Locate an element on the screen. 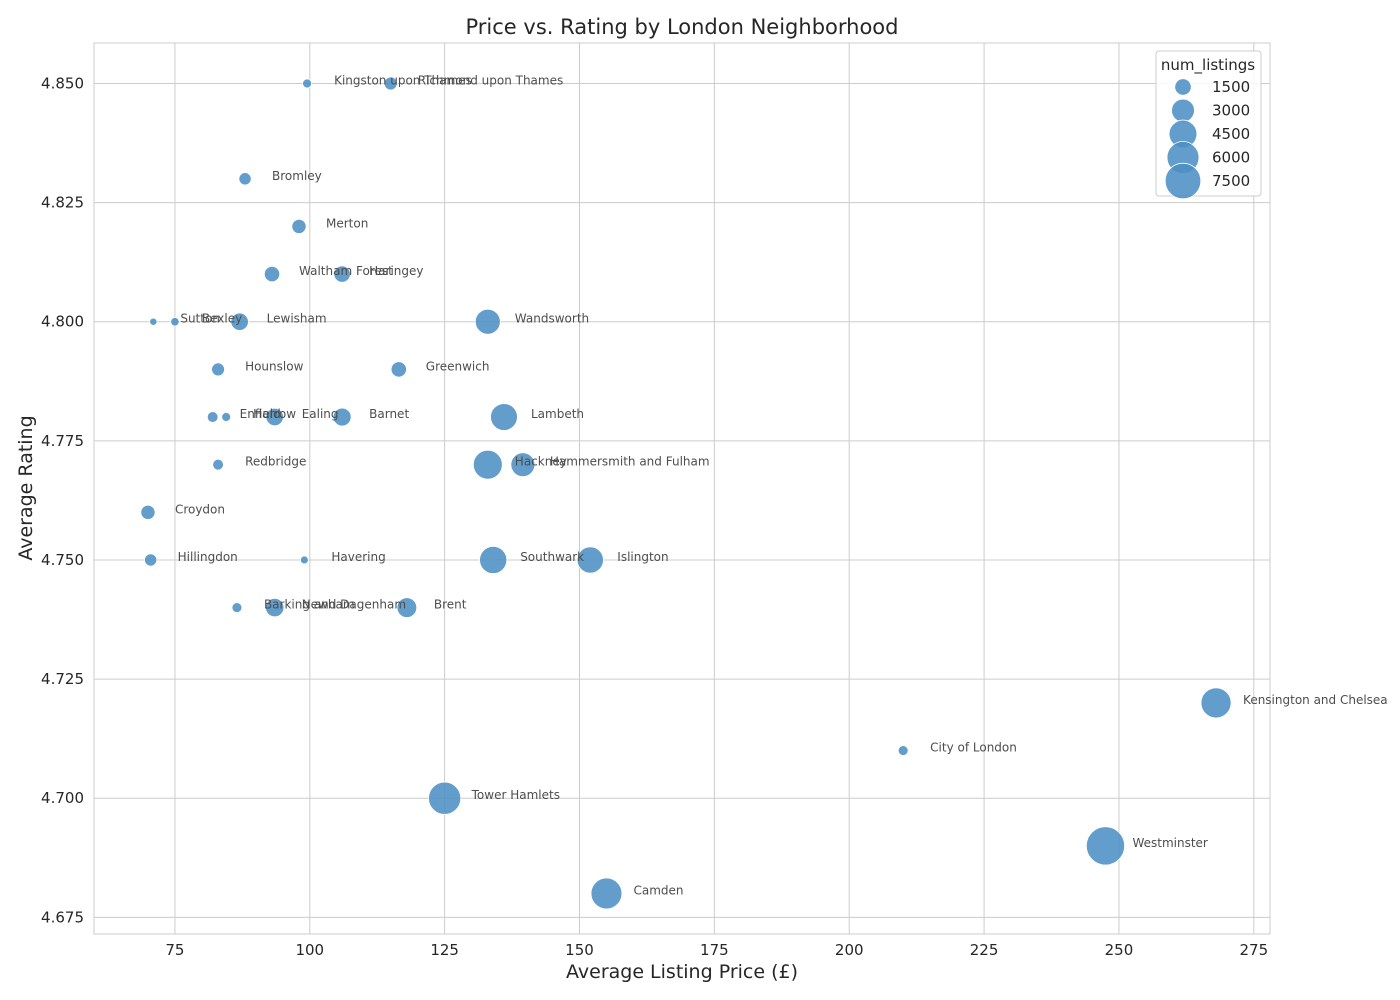 This screenshot has height=1000, width=1400. point-label: Barking and Dagenham is located at coordinates (335, 605).